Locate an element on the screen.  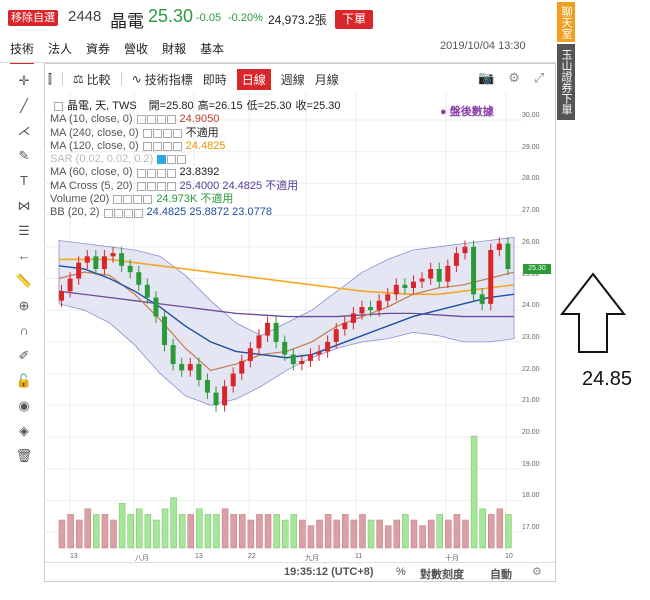
tab-institutional: 法人 is located at coordinates (60, 49).